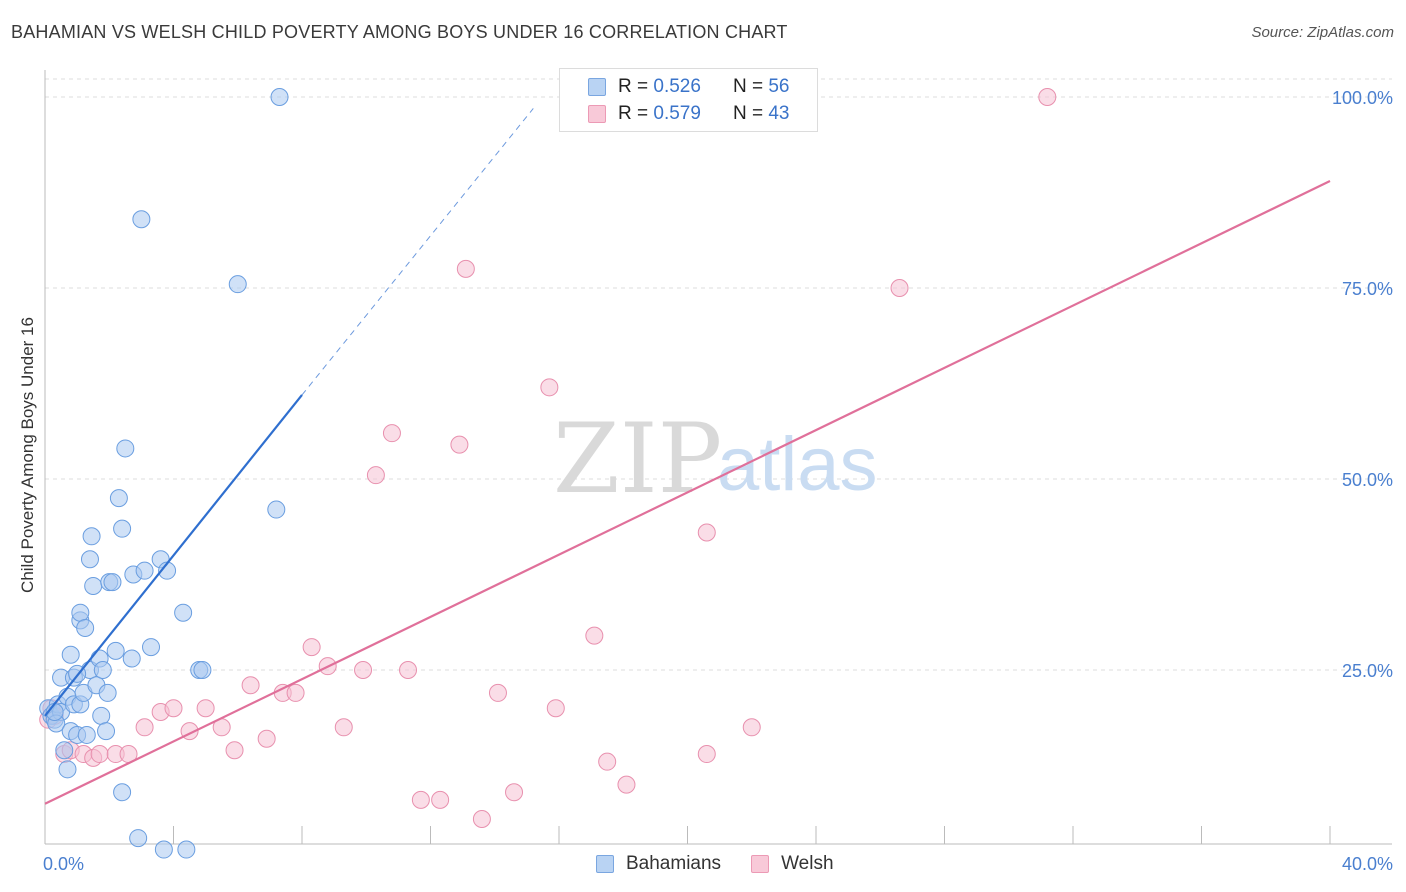 The width and height of the screenshot is (1406, 892). Describe the element at coordinates (807, 863) in the screenshot. I see `legend-label-welsh: Welsh` at that location.